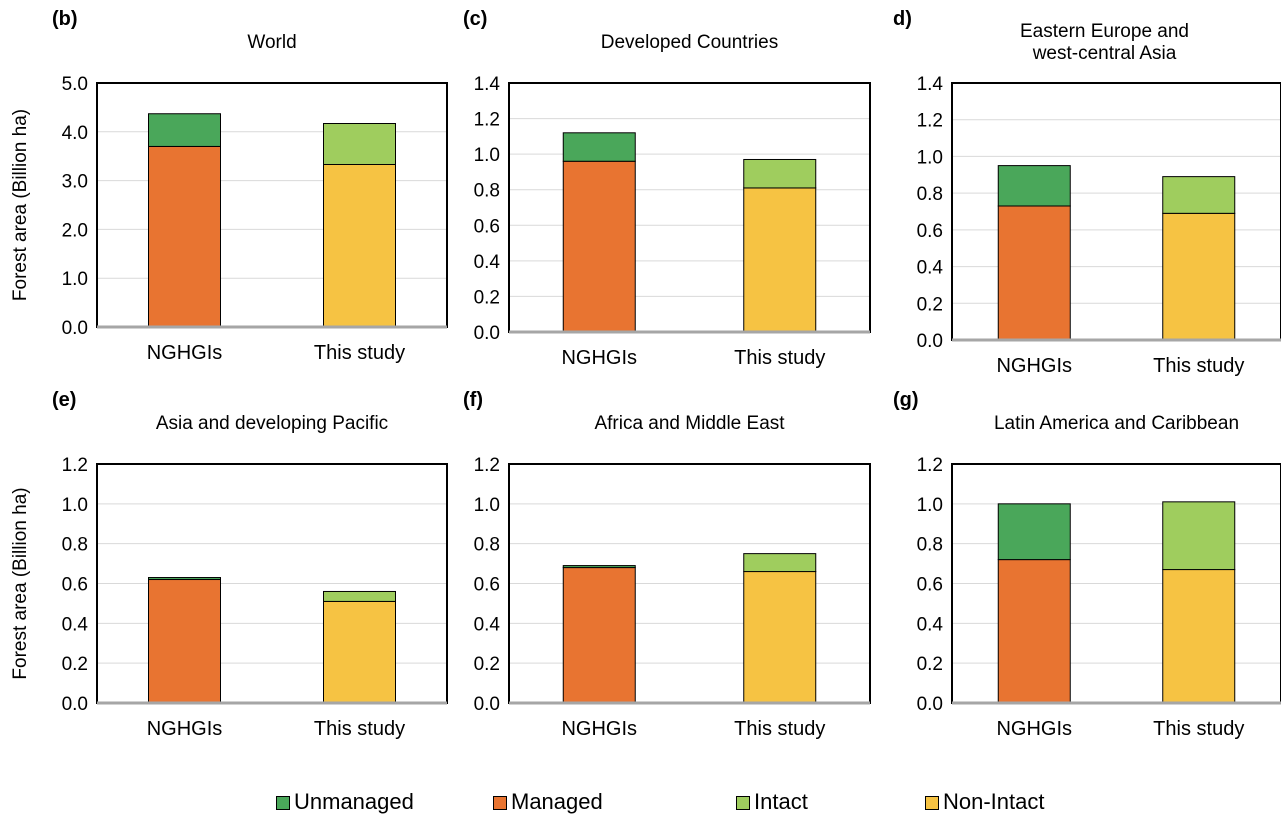 The height and width of the screenshot is (816, 1281). I want to click on panel-e-ytick-label: 0.6, so click(75, 585).